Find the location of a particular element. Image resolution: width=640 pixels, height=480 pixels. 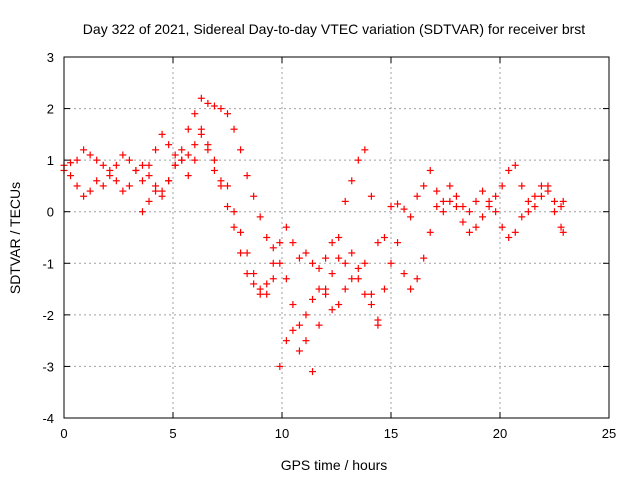

y-tick-label: 2 is located at coordinates (50, 109).